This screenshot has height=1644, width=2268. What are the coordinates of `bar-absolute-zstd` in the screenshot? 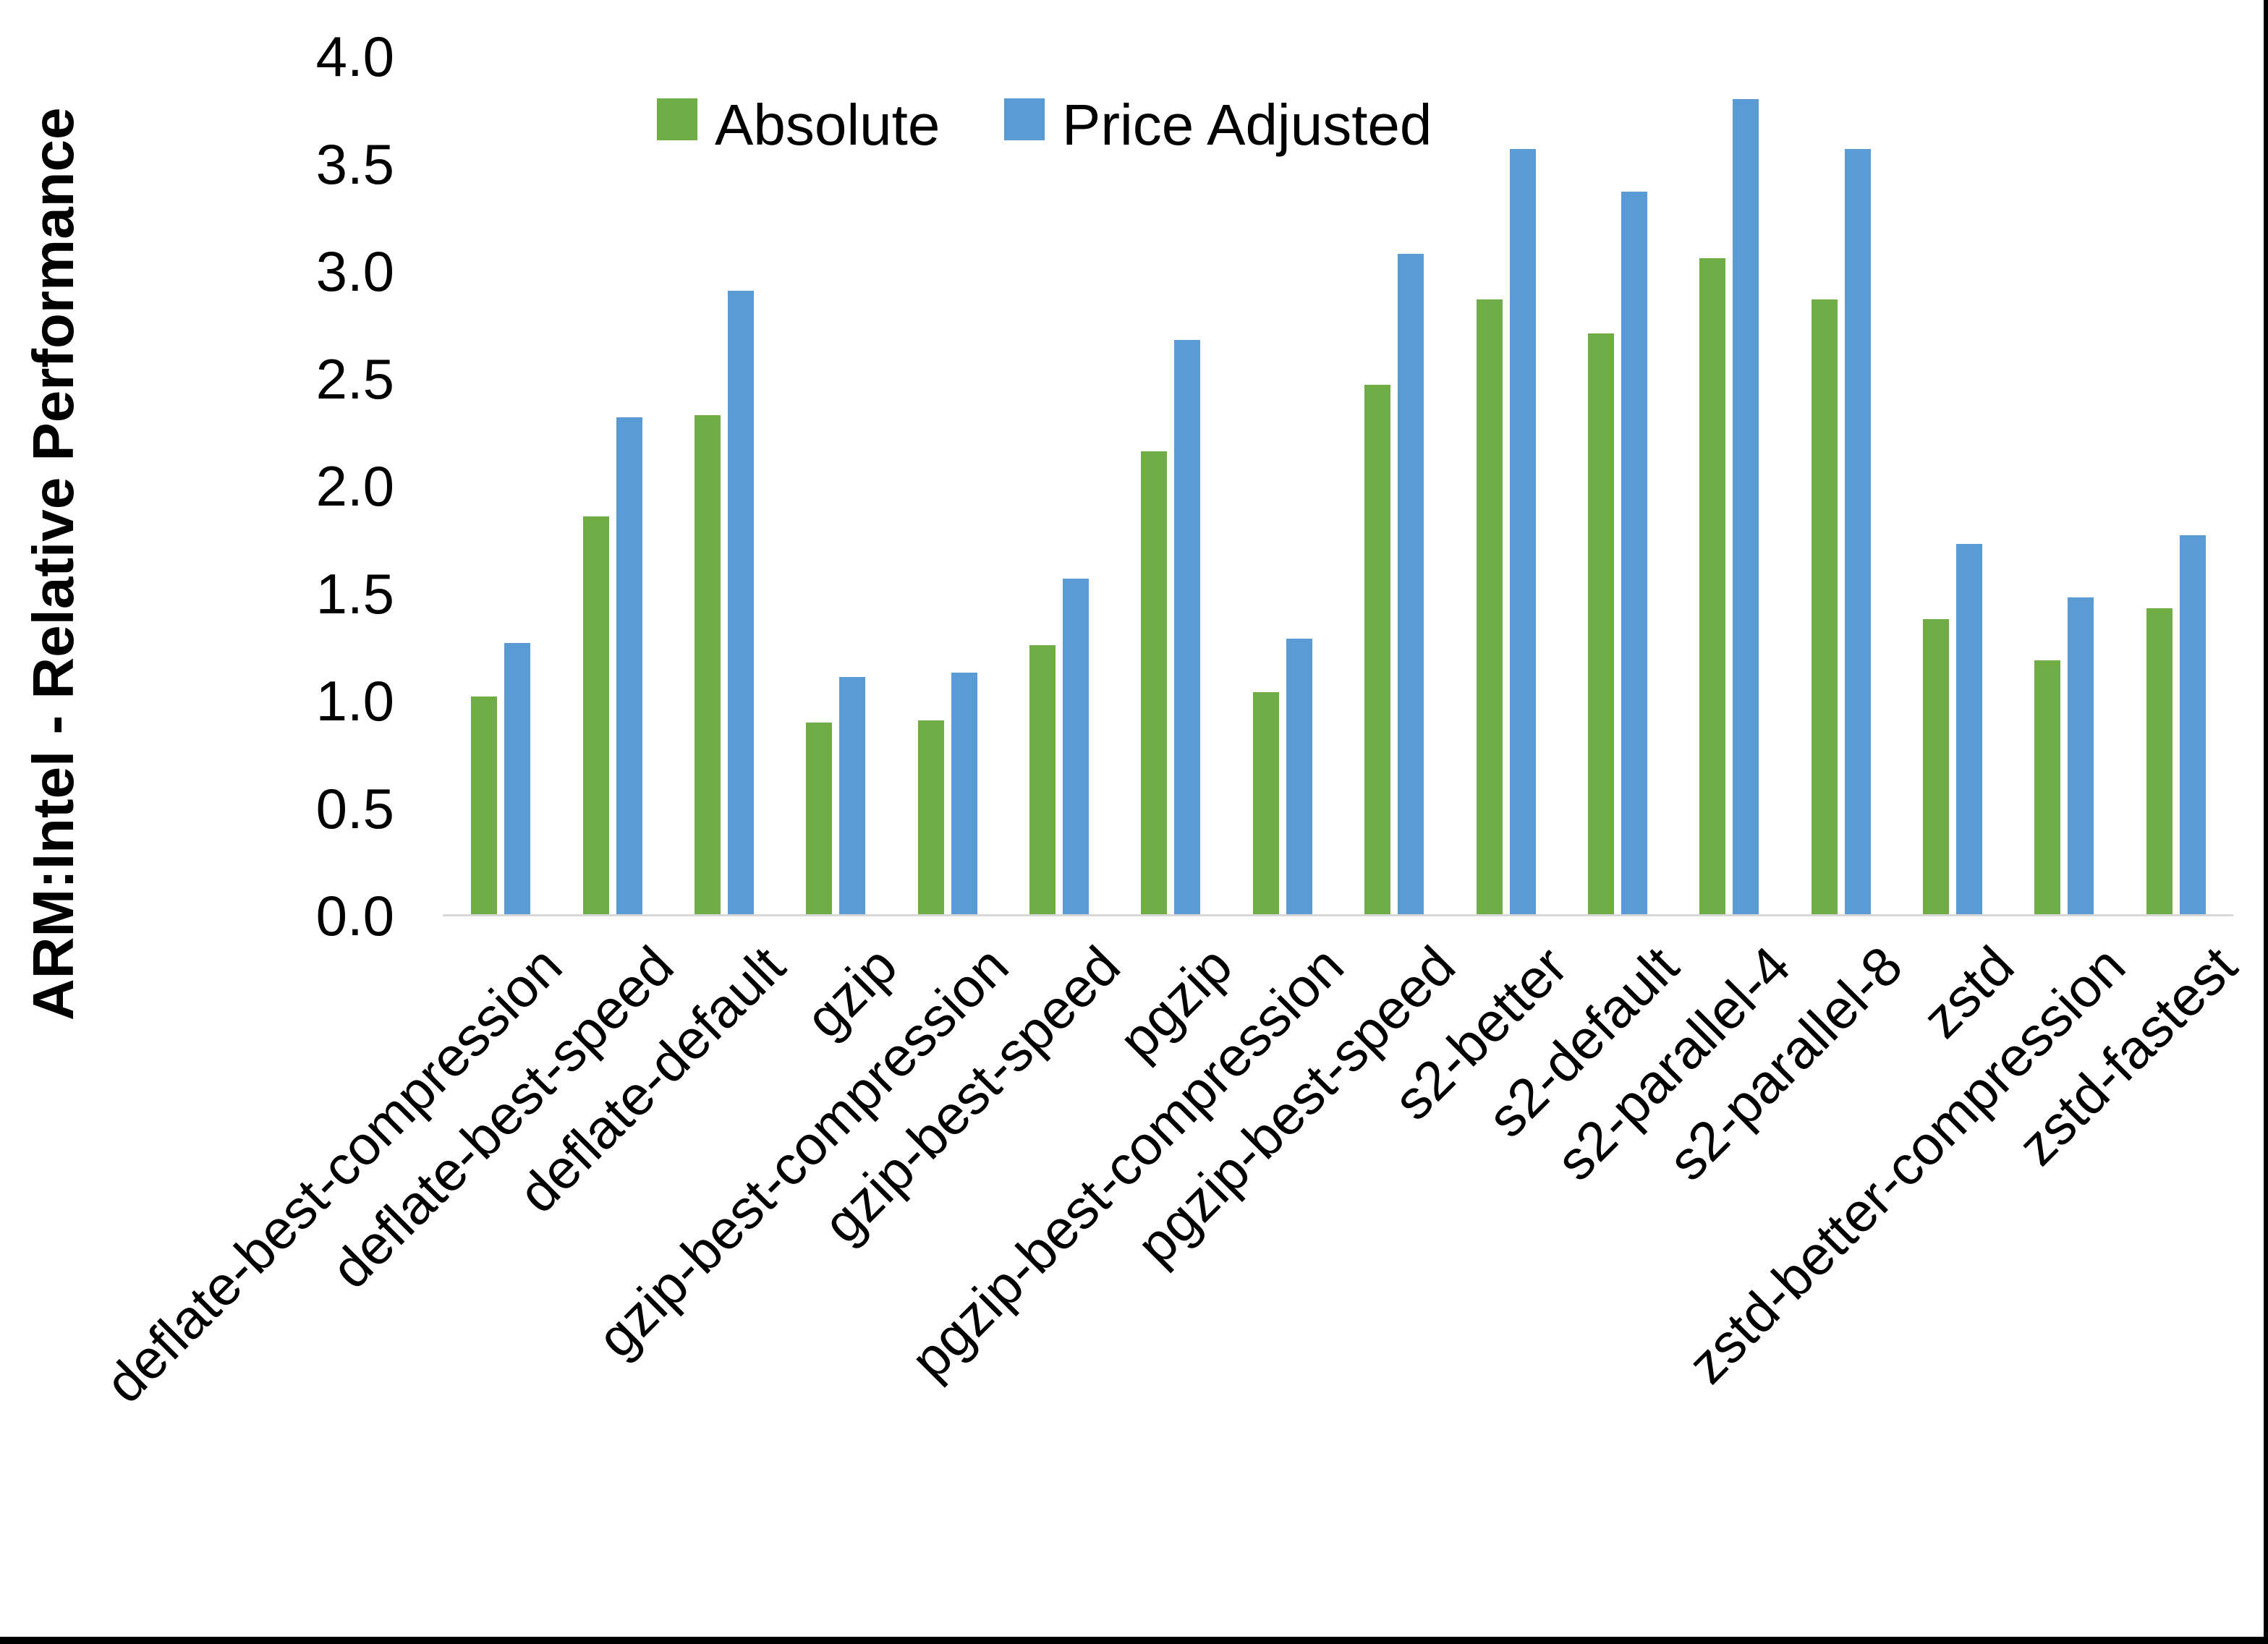 It's located at (1936, 767).